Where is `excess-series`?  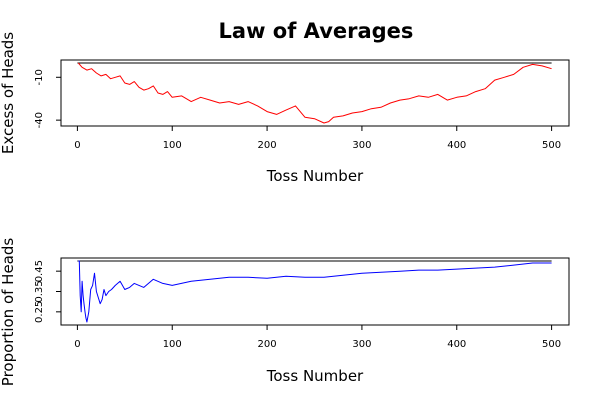 excess-series is located at coordinates (314, 93).